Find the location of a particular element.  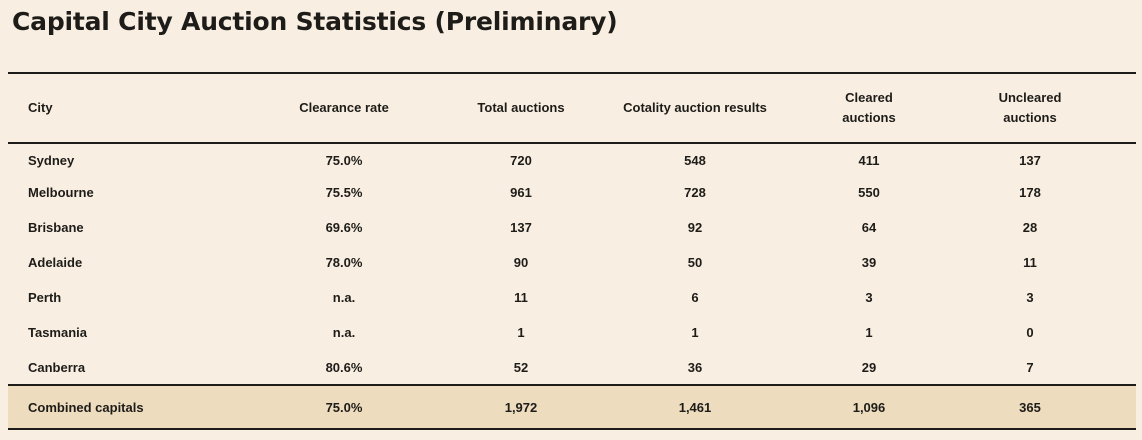

table-row: Sydney 75.0% 720 548 411 137 is located at coordinates (572, 159).